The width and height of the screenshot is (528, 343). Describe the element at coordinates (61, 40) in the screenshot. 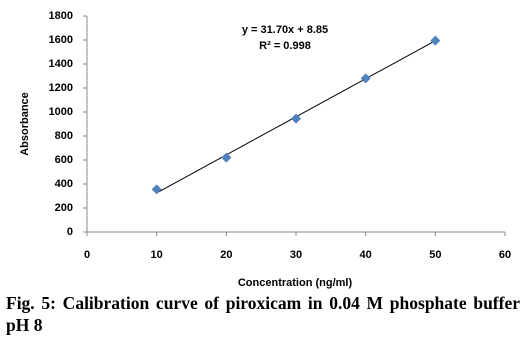

I see `y-tick-label: 1600` at that location.